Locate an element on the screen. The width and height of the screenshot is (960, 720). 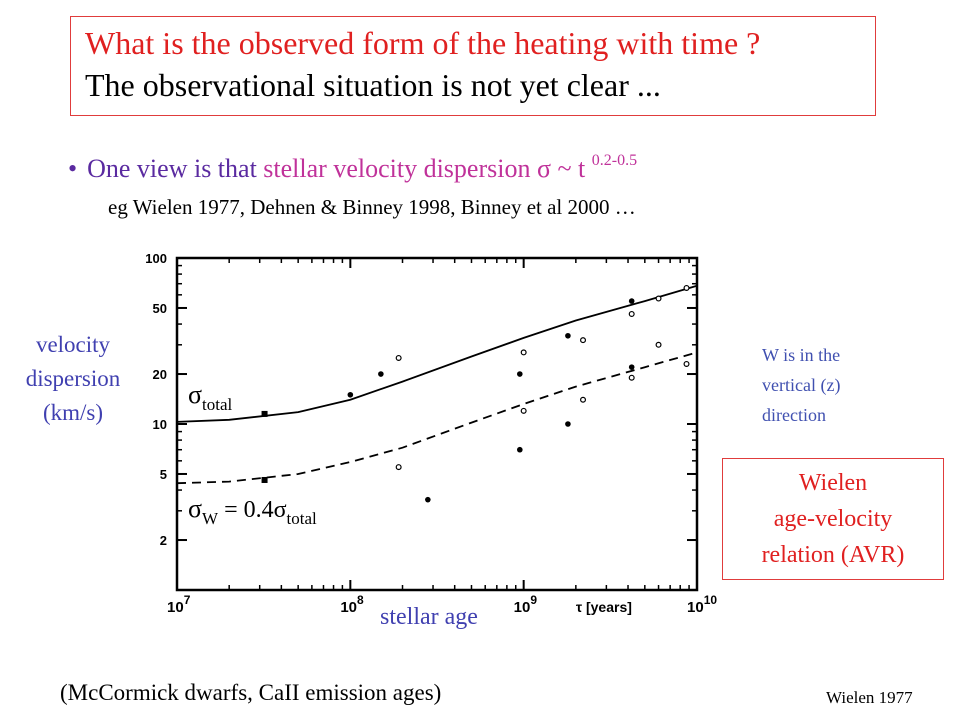
wielen-box-line: age-velocity is located at coordinates (833, 519).